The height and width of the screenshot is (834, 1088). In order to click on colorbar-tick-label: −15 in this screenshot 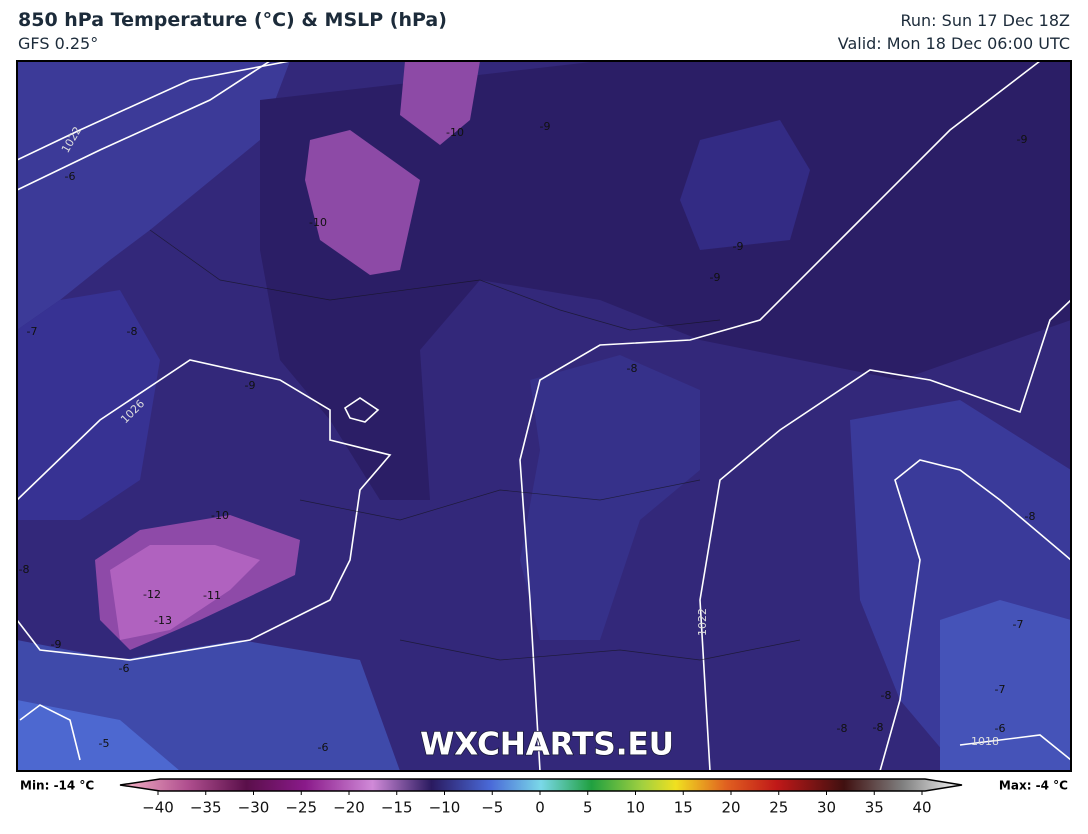, I will do `click(397, 808)`.